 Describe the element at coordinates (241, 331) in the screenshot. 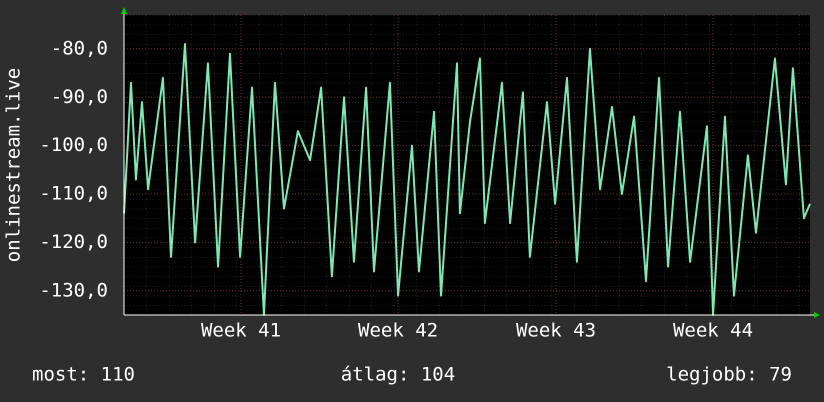

I see `x-tick-label: Week 41` at that location.